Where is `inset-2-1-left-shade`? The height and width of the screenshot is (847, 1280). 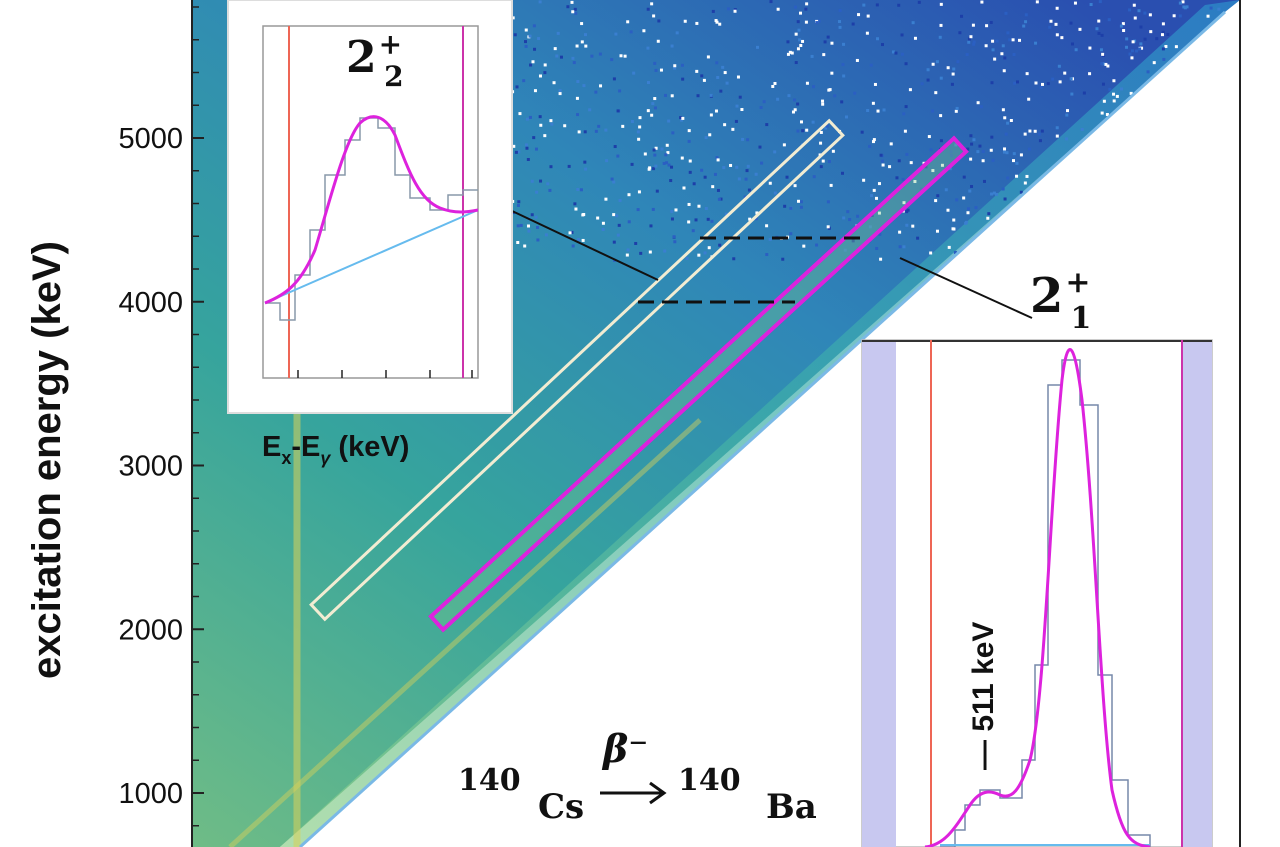
inset-2-1-left-shade is located at coordinates (879, 593).